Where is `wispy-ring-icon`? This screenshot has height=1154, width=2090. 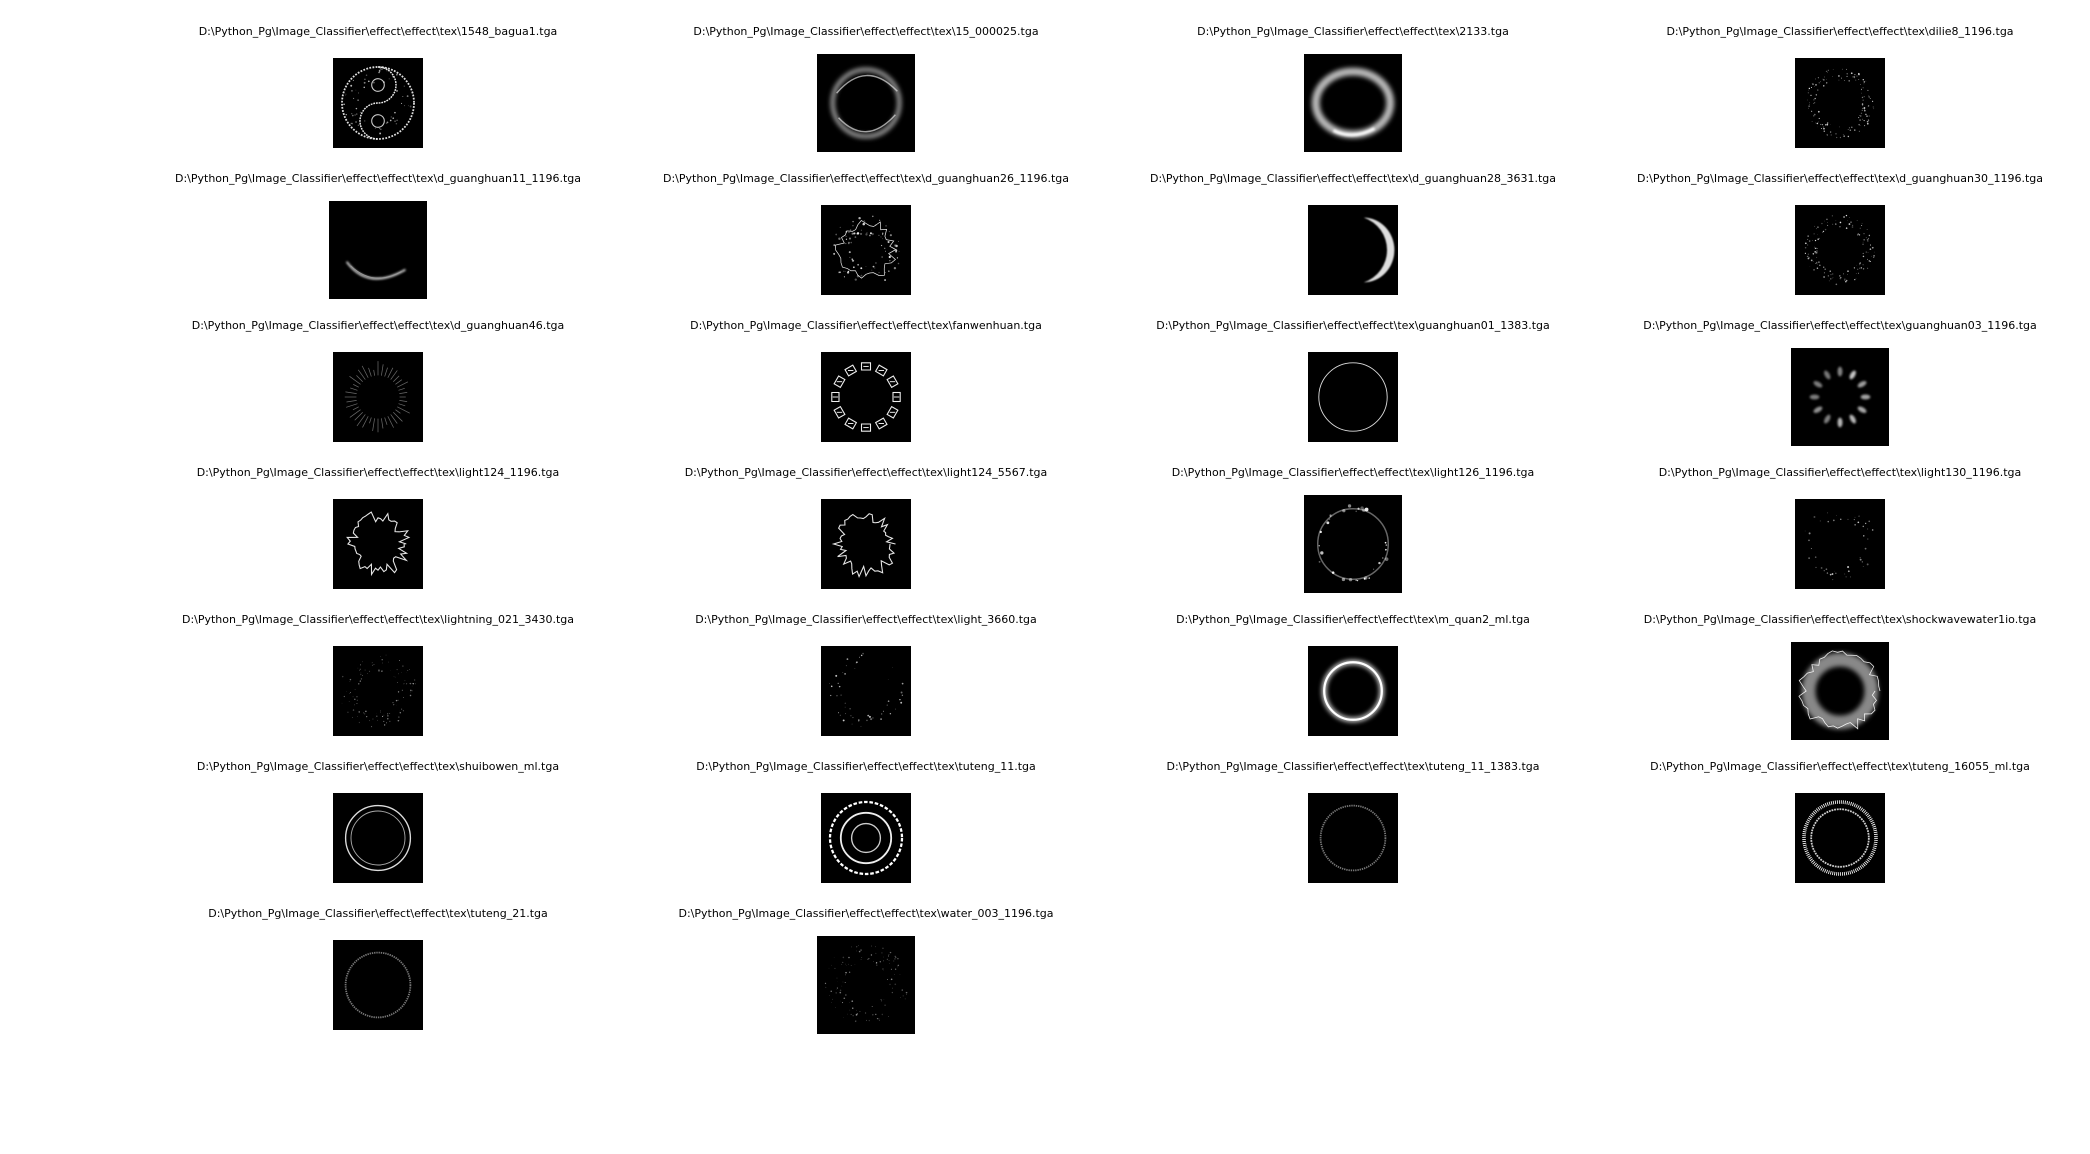 wispy-ring-icon is located at coordinates (866, 103).